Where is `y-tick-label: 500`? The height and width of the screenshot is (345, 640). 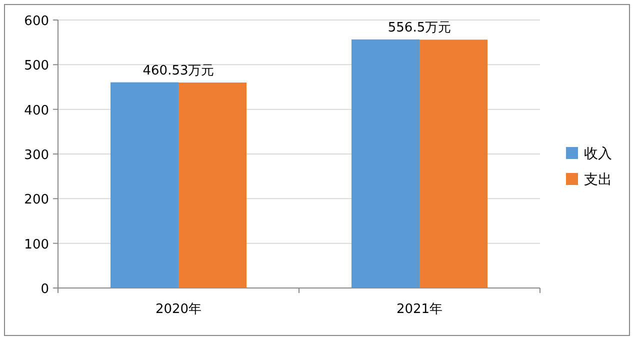 y-tick-label: 500 is located at coordinates (36, 66).